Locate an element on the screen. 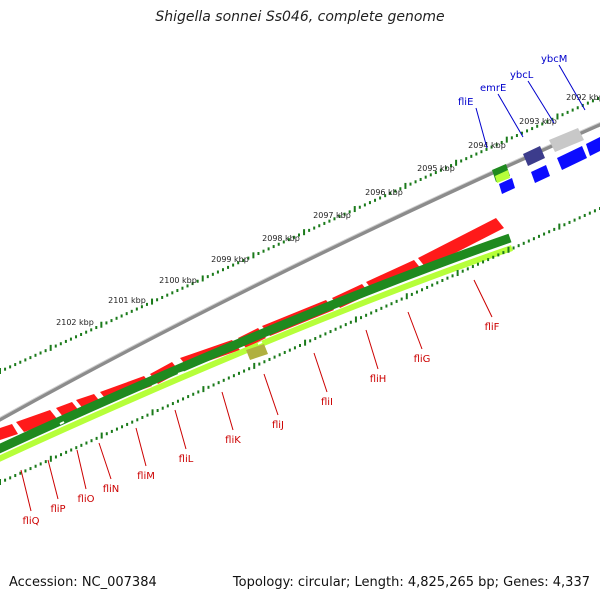 The height and width of the screenshot is (600, 600). gene-label-fliM: fliM is located at coordinates (146, 476).